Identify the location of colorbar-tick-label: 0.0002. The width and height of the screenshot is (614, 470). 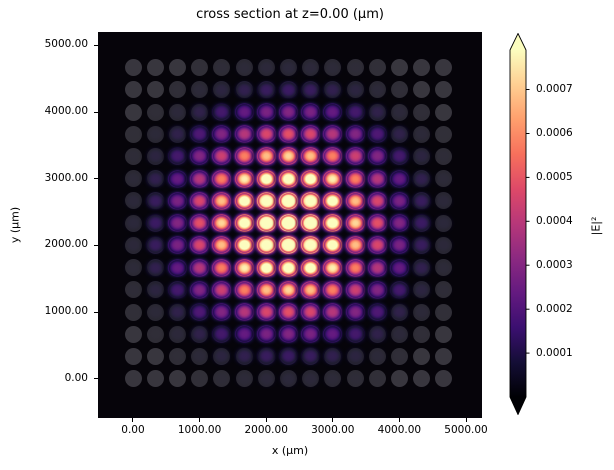
(554, 308).